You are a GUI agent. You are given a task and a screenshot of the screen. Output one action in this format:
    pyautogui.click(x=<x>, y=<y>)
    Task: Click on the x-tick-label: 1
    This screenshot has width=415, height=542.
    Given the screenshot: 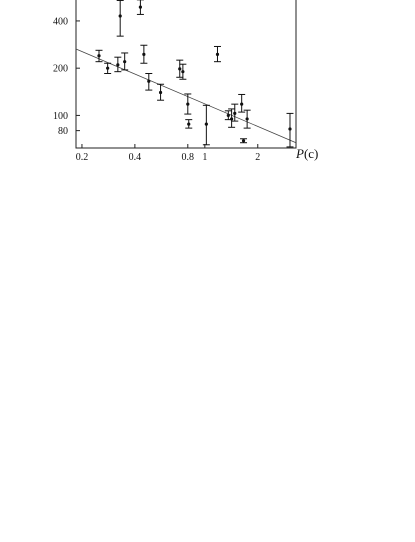 What is the action you would take?
    pyautogui.click(x=204, y=157)
    